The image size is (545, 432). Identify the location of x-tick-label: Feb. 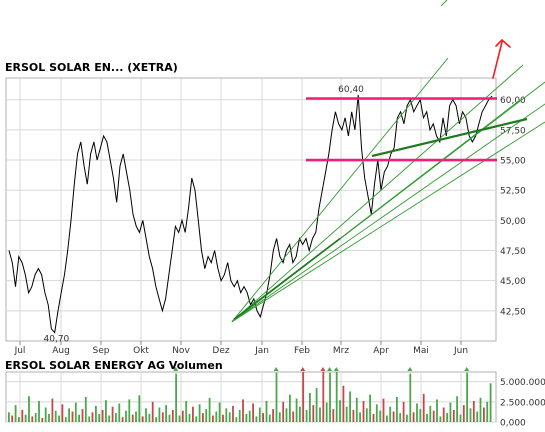
(302, 351).